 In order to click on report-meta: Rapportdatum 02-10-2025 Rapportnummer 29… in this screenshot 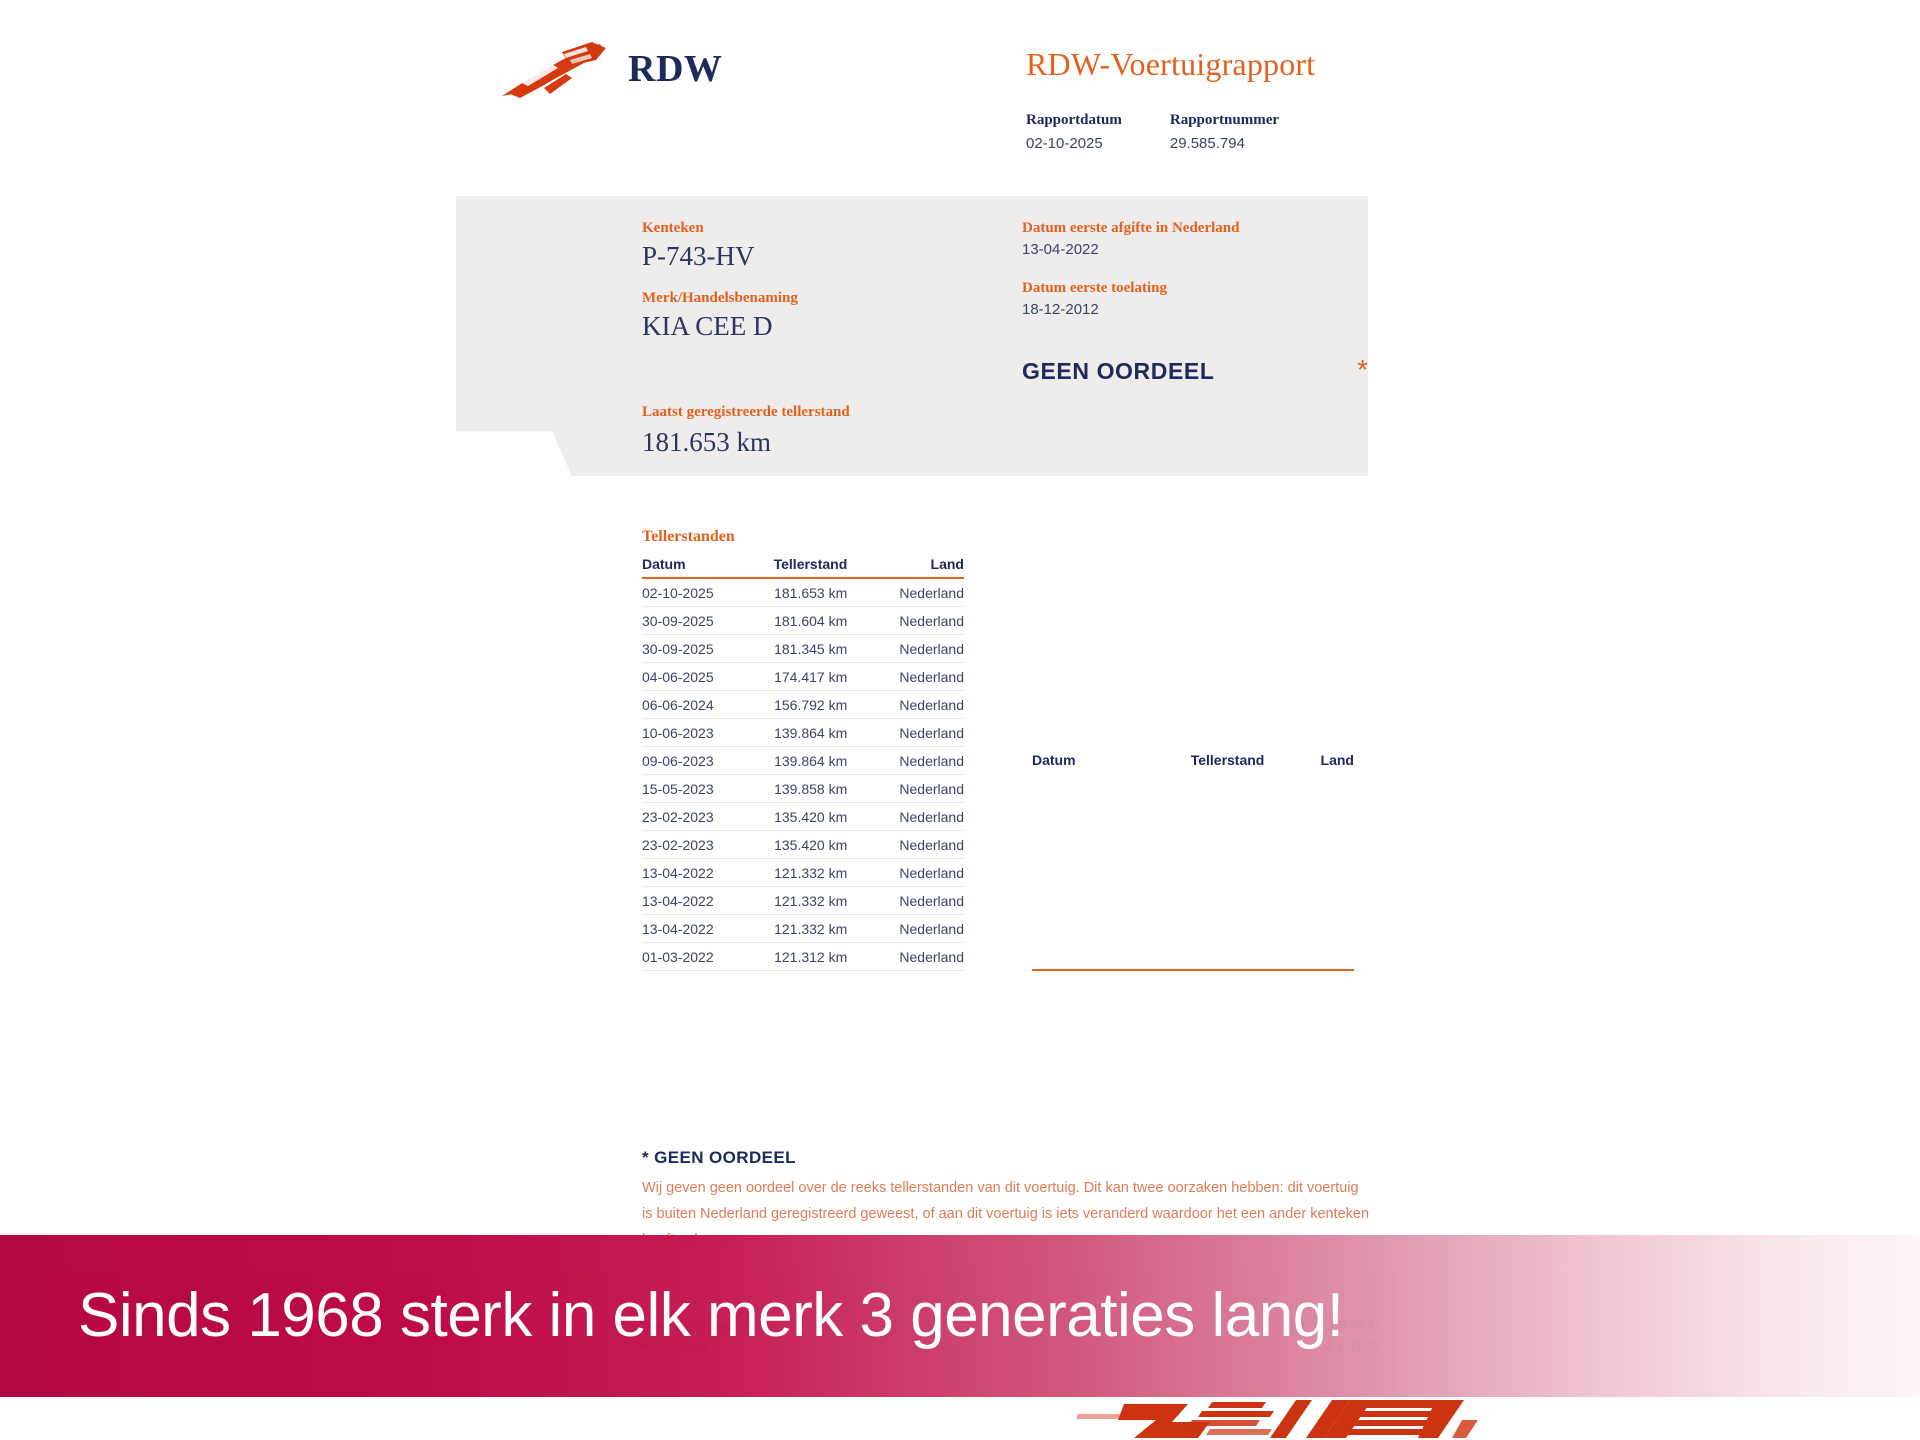, I will do `click(1152, 132)`.